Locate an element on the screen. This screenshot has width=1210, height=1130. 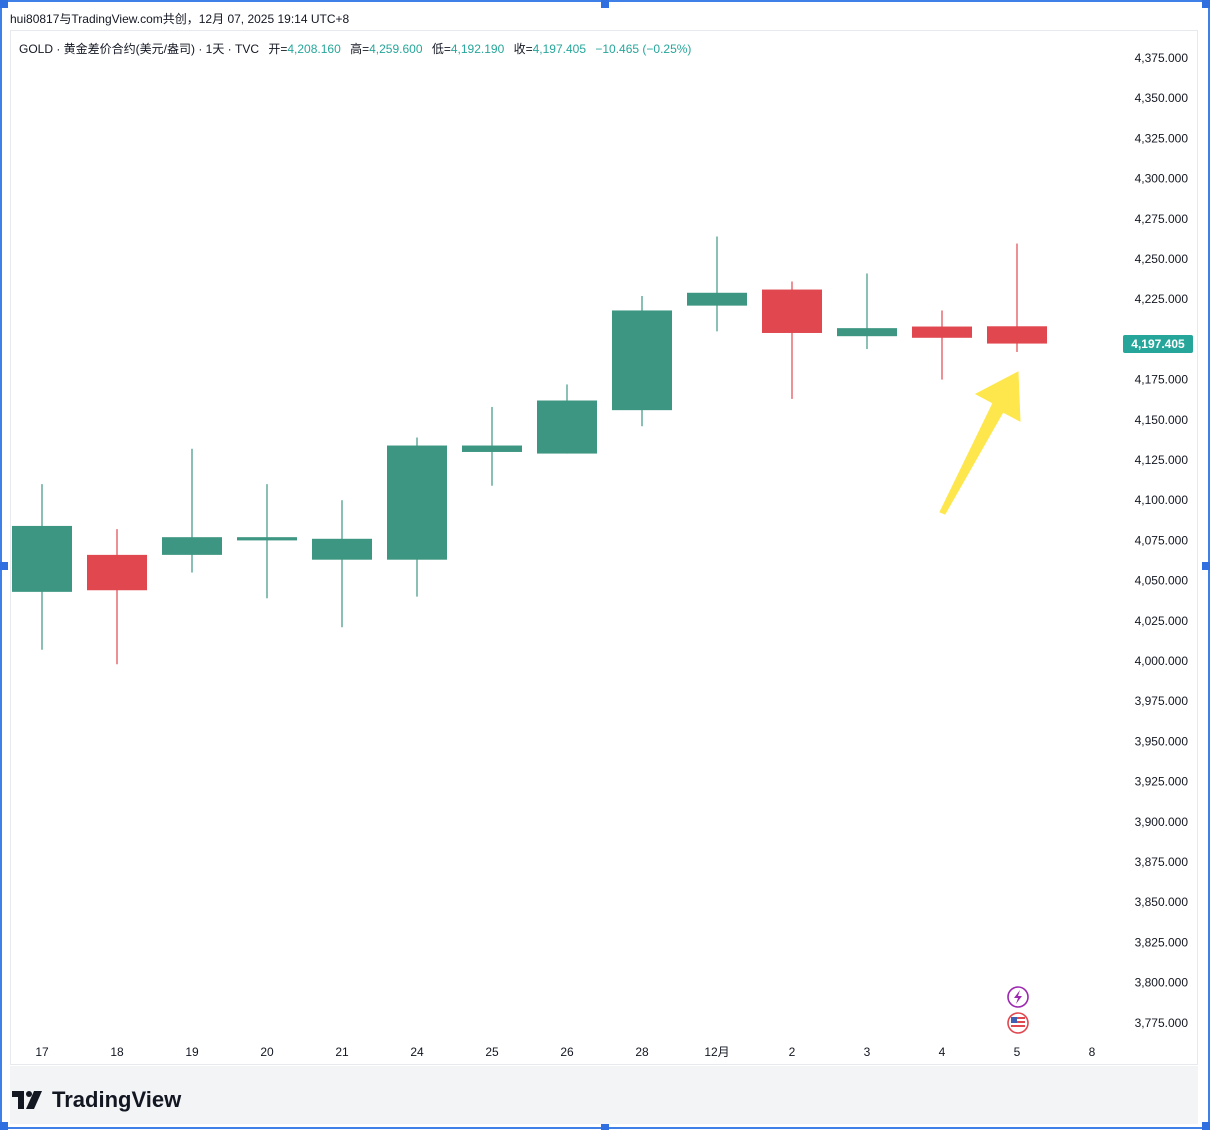
time-tick-label: 2 is located at coordinates (792, 1052).